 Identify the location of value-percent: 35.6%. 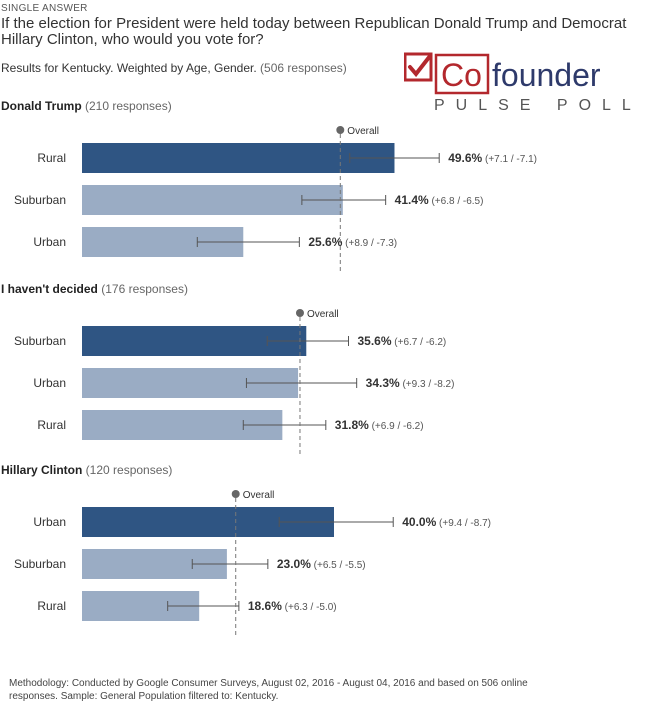
(374, 341).